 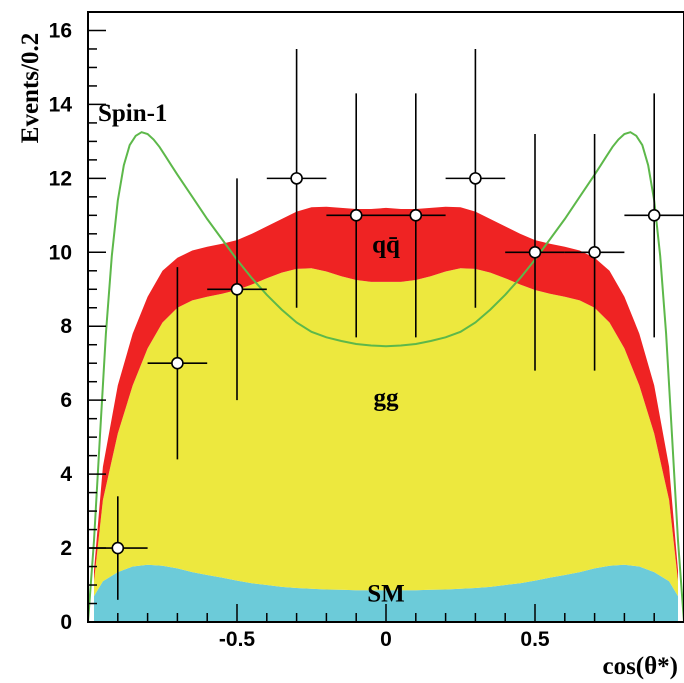 I want to click on y-tick-label: 10, so click(x=60, y=252).